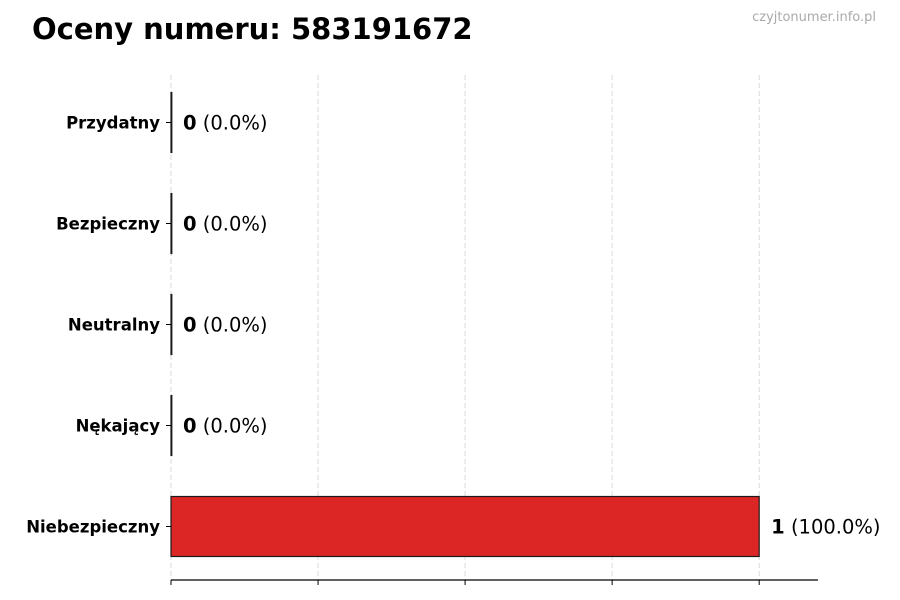  What do you see at coordinates (108, 224) in the screenshot?
I see `category-label: Bezpieczny` at bounding box center [108, 224].